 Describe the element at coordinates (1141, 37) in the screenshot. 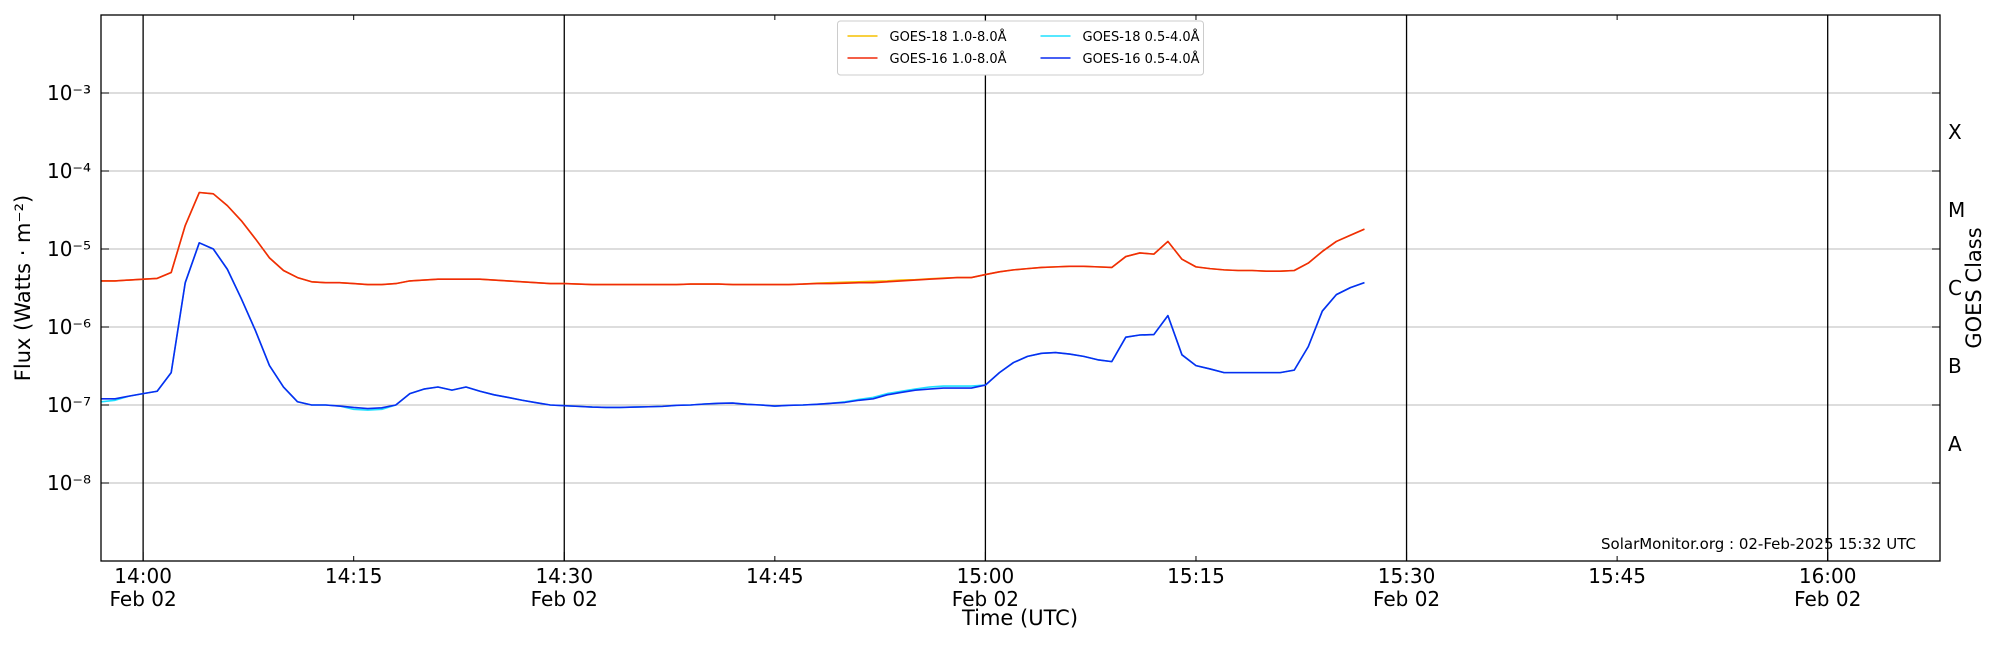

I see `legend-label: GOES-18 0.5-4.0Å` at that location.